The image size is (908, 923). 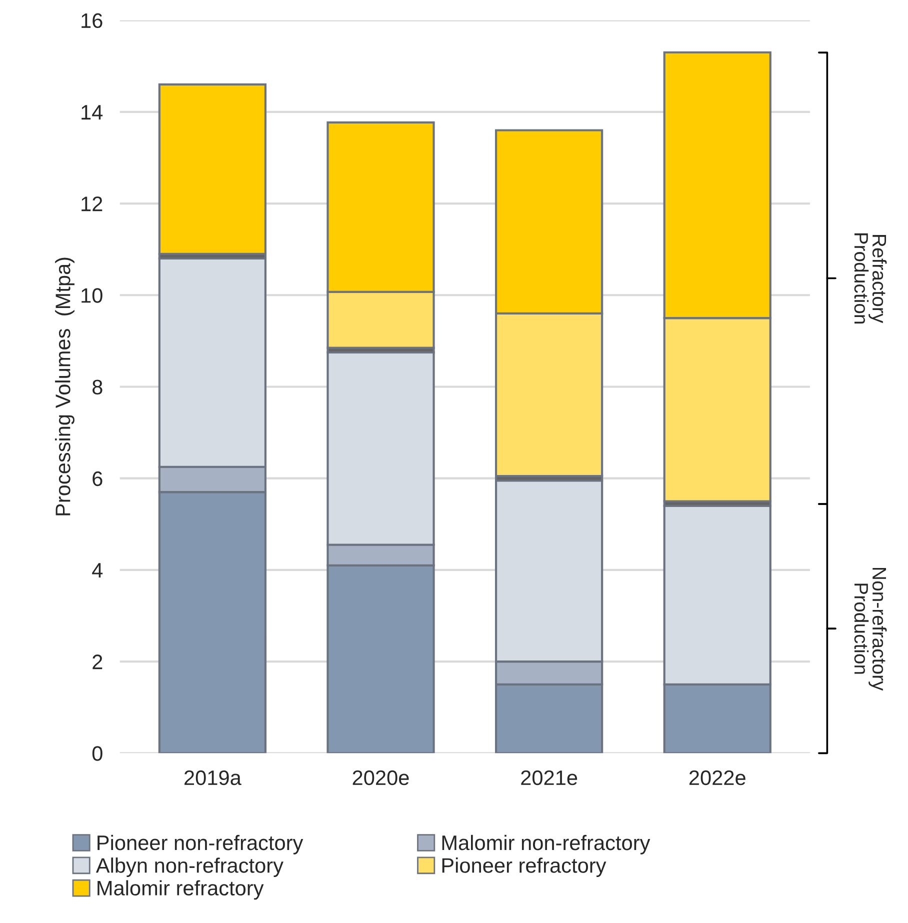 I want to click on y-tick-label: 2, so click(x=97, y=662).